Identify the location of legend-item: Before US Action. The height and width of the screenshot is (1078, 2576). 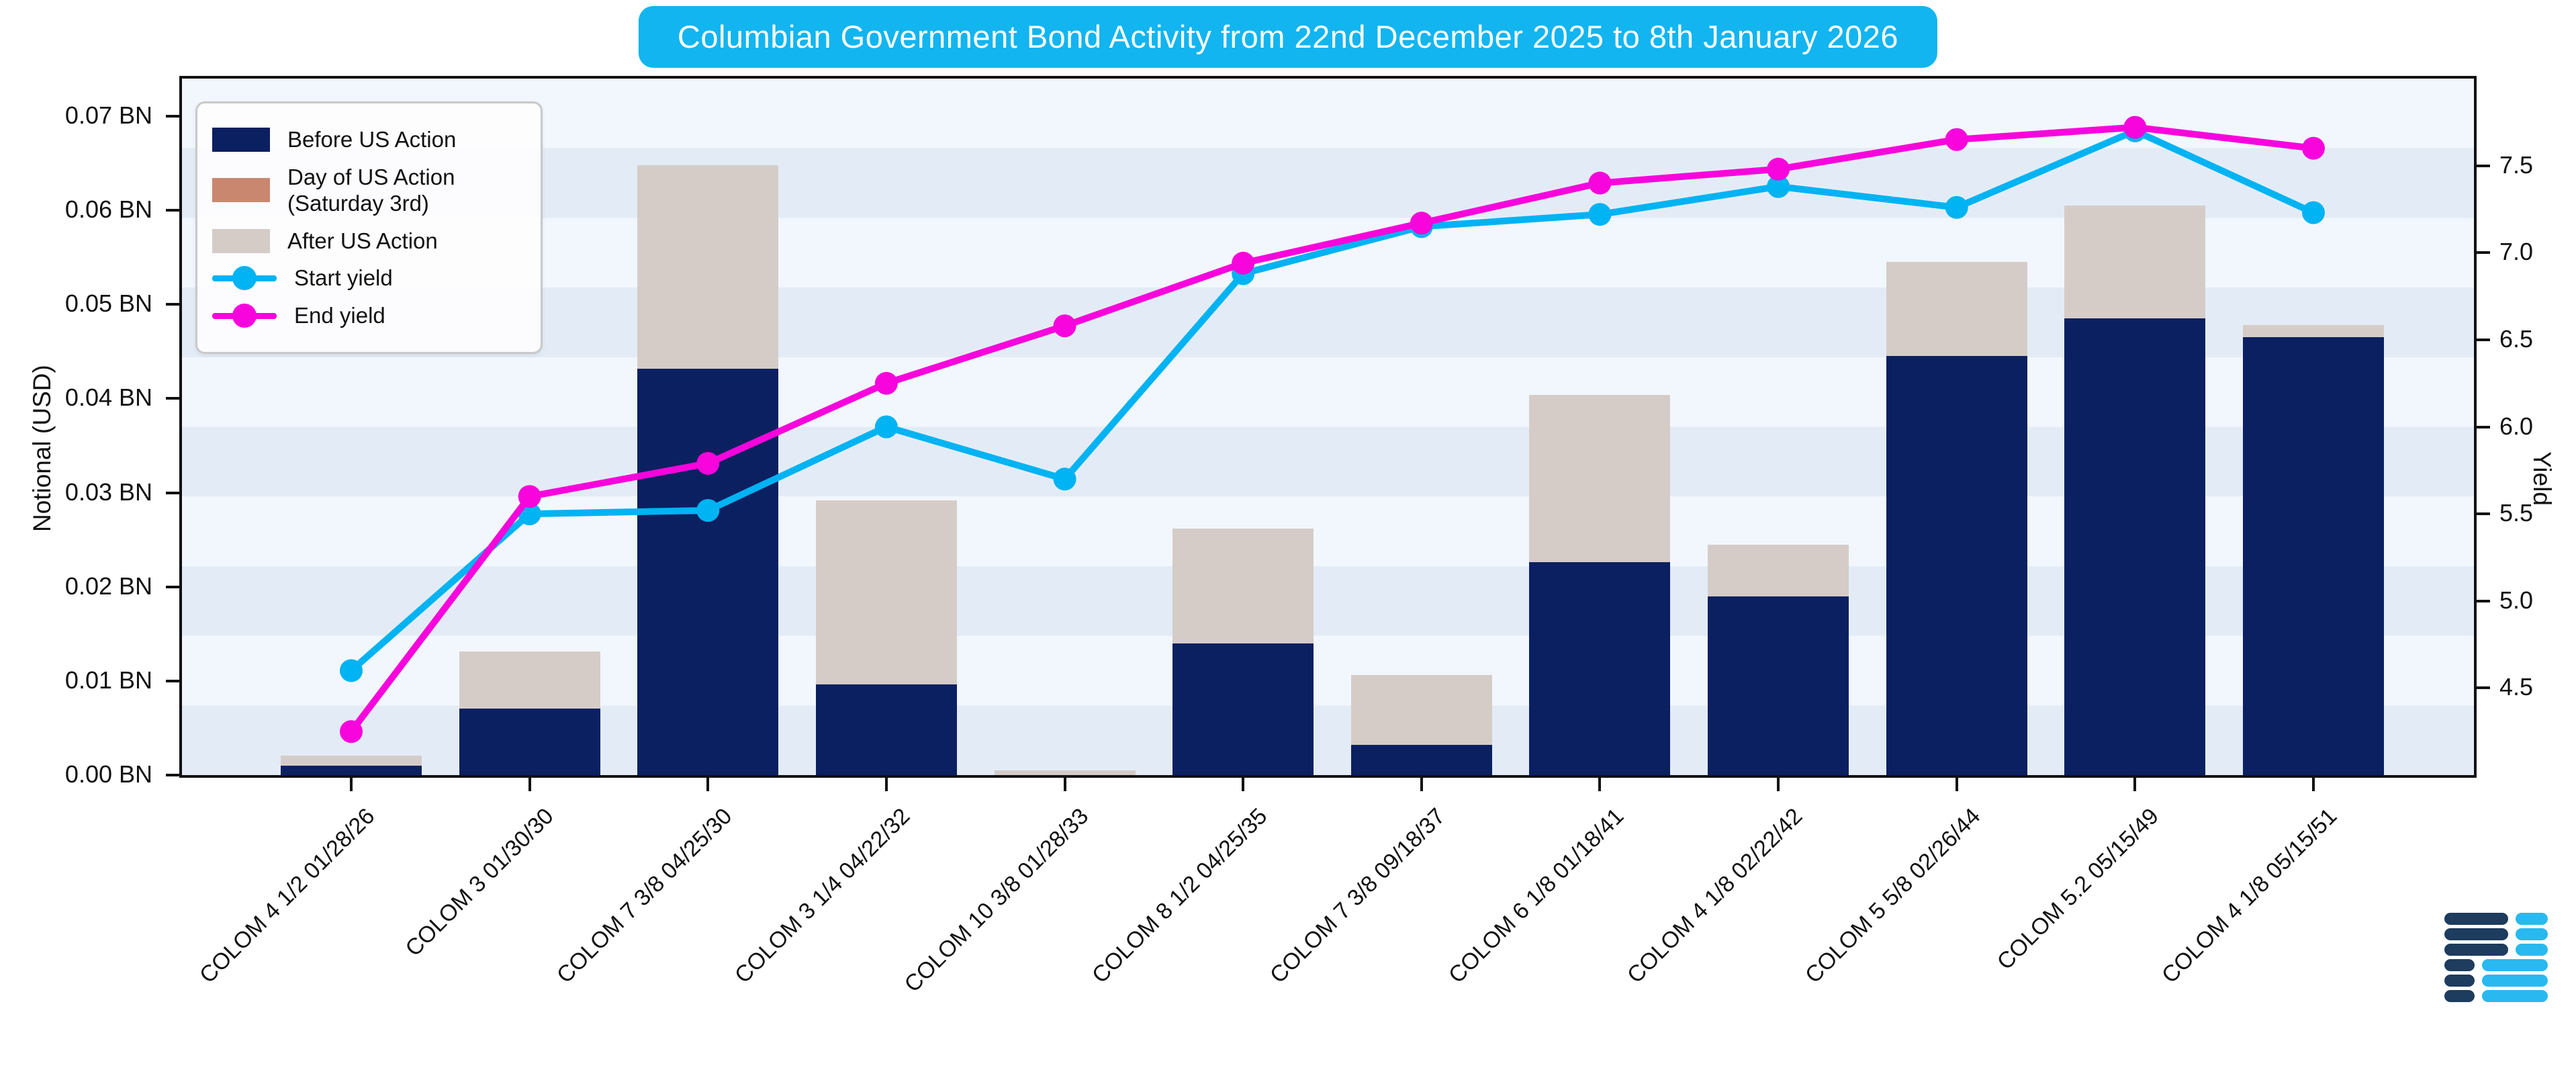
(365, 139).